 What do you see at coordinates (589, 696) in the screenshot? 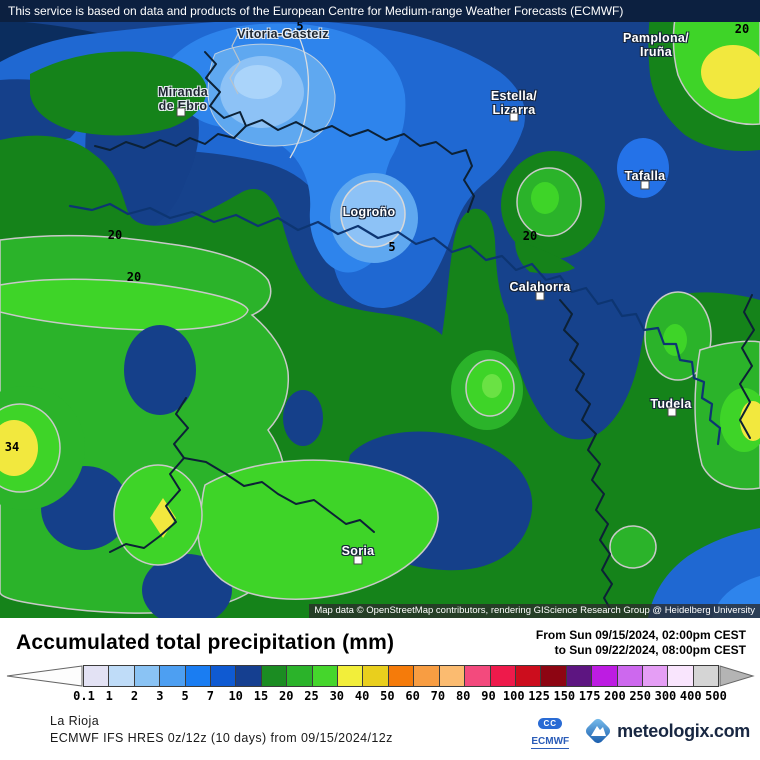
I see `scale-label-175: 175` at bounding box center [589, 696].